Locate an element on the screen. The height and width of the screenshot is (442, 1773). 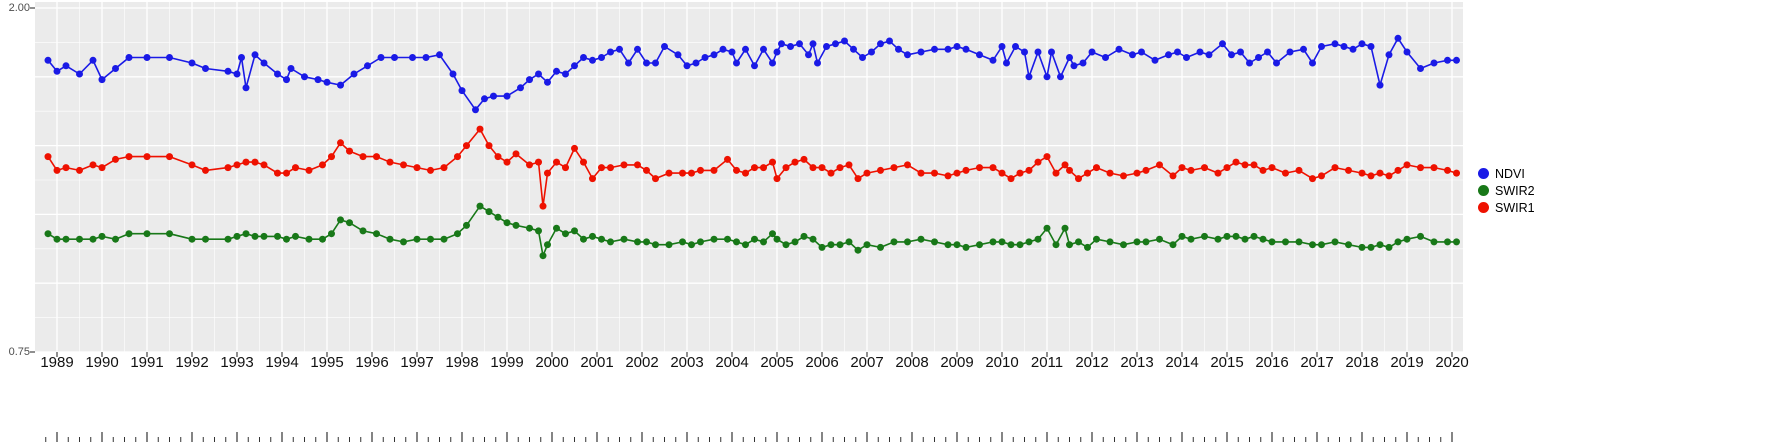
x-tick-label: 2016 is located at coordinates (1272, 362).